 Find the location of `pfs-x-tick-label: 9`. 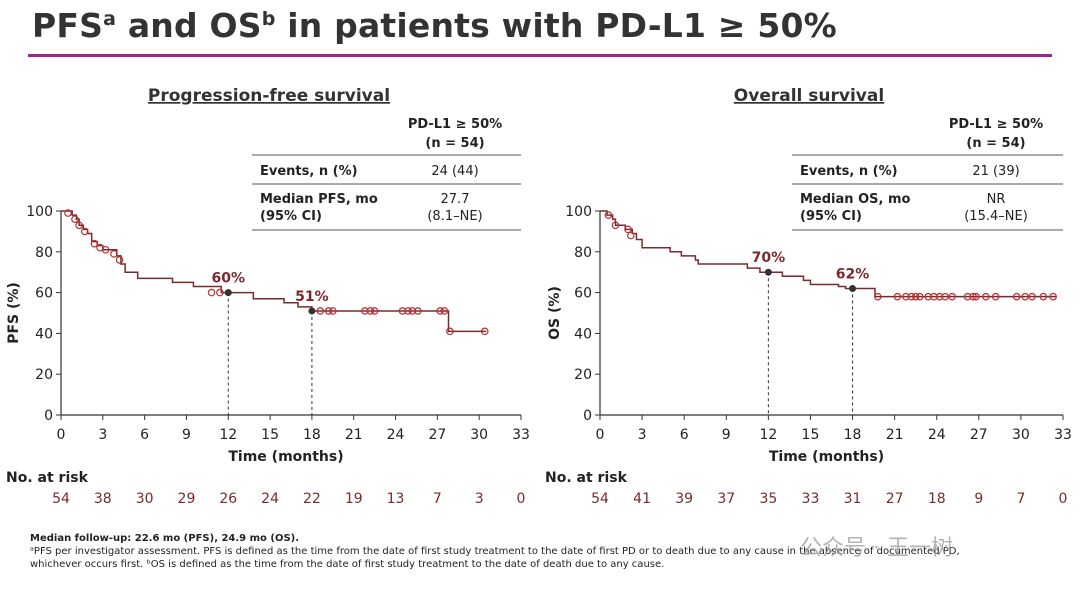

pfs-x-tick-label: 9 is located at coordinates (186, 435).